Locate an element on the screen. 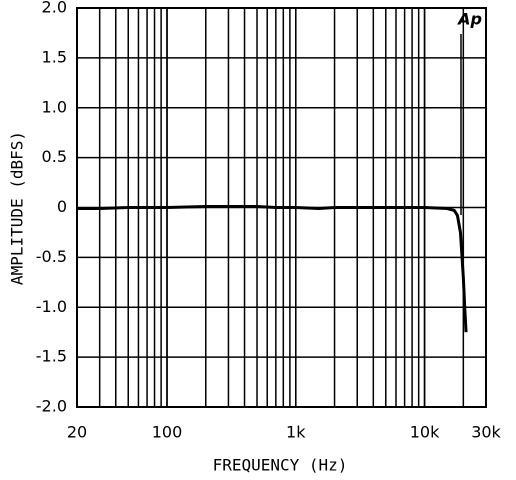  x-axis-title: FREQUENCY (Hz) is located at coordinates (280, 465).